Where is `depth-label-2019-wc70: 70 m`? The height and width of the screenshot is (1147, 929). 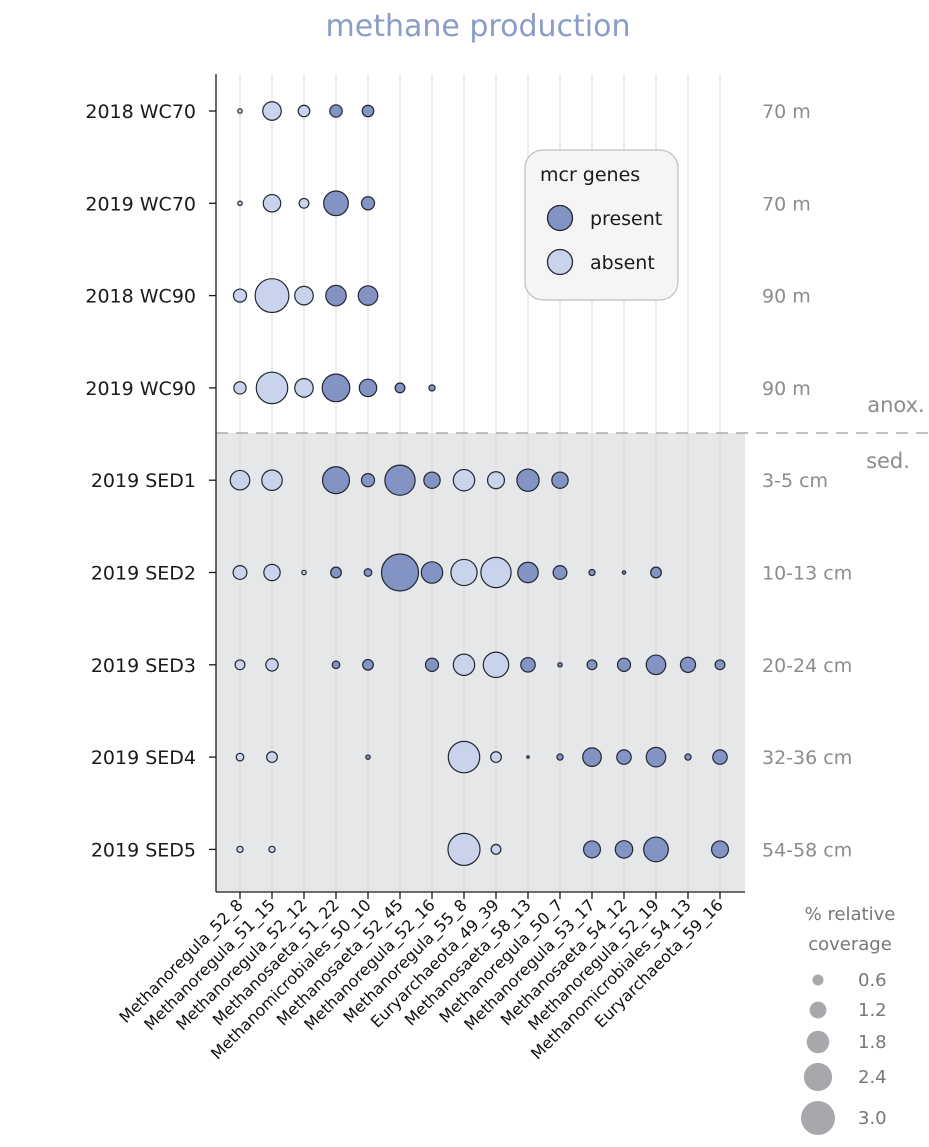 depth-label-2019-wc70: 70 m is located at coordinates (786, 204).